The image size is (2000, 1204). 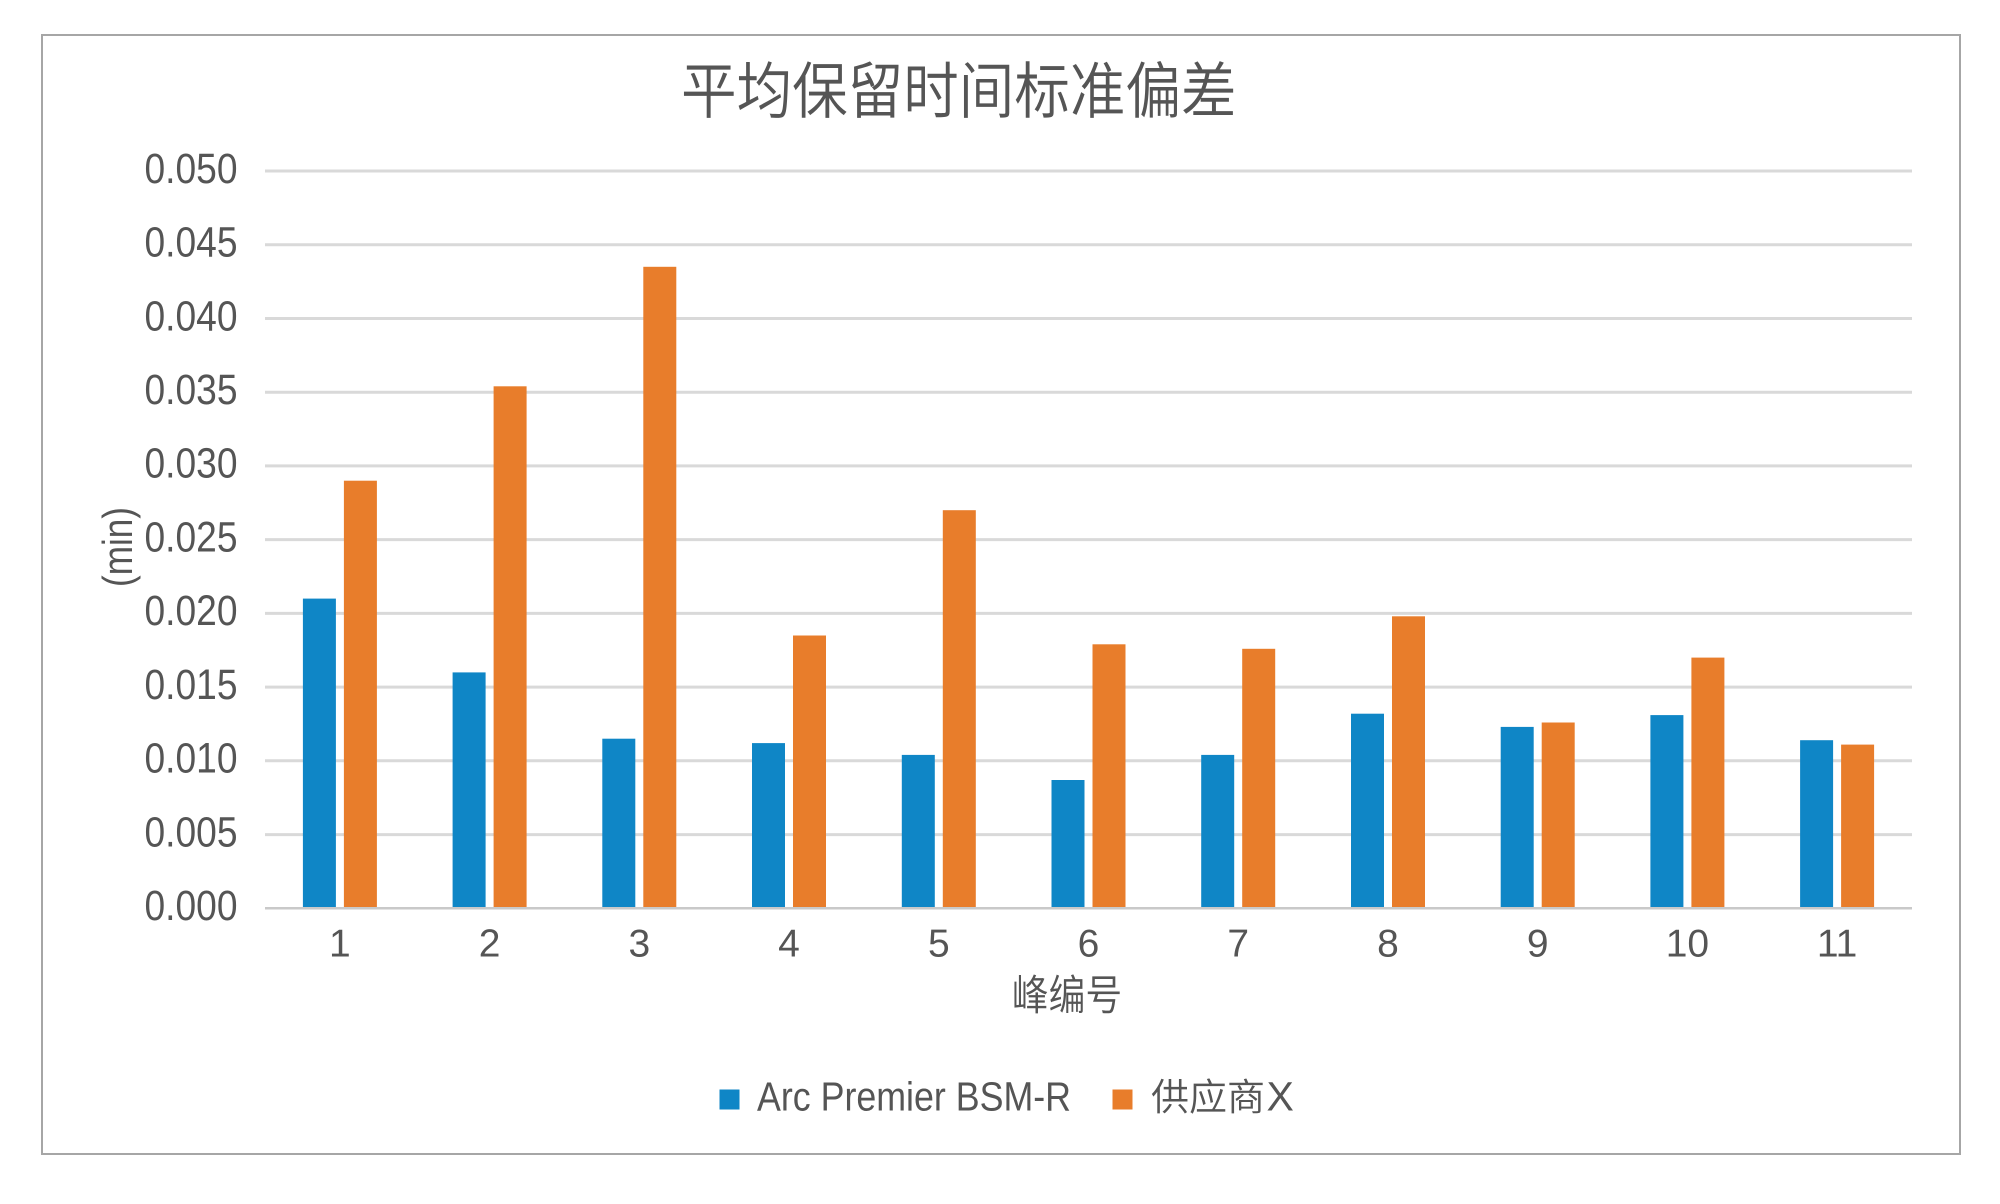 I want to click on svg-text: 0.030, so click(x=191, y=464).